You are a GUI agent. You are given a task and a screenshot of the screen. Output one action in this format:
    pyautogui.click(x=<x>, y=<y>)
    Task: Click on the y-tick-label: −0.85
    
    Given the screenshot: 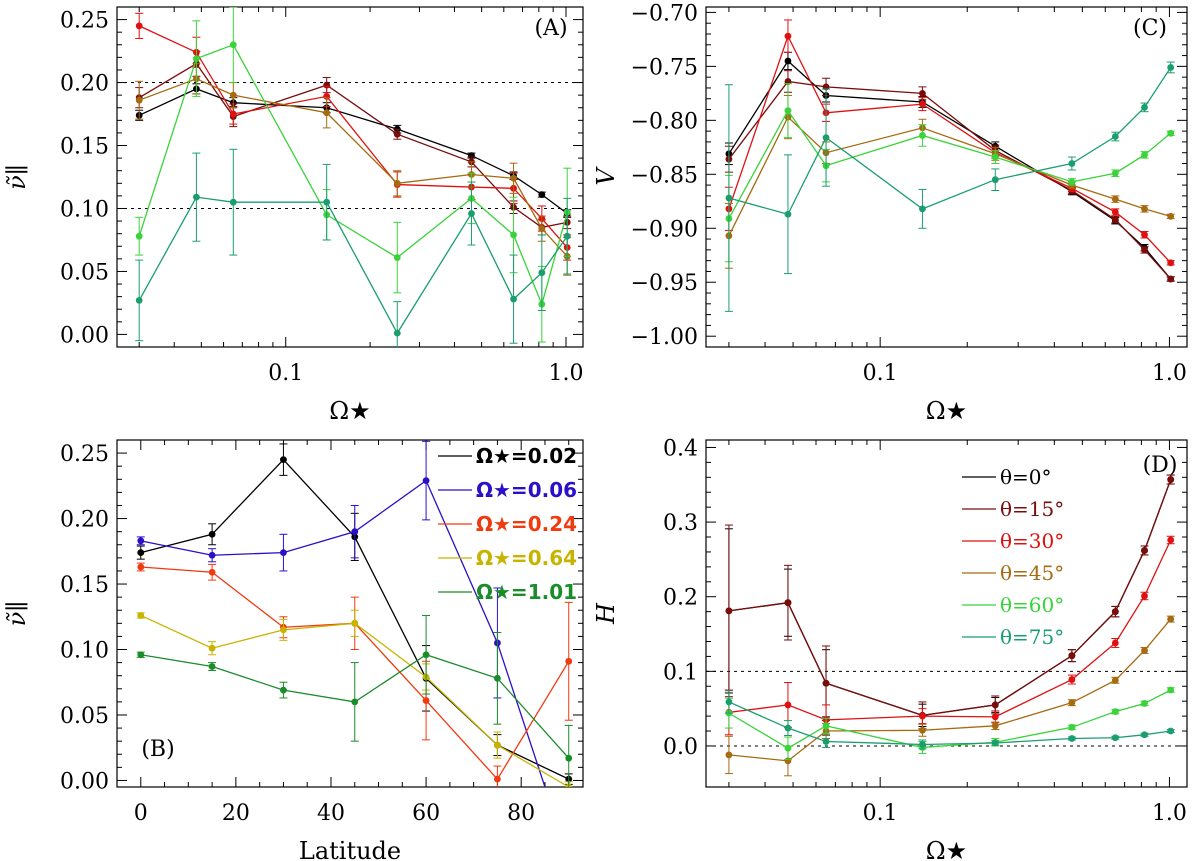 What is the action you would take?
    pyautogui.click(x=664, y=175)
    